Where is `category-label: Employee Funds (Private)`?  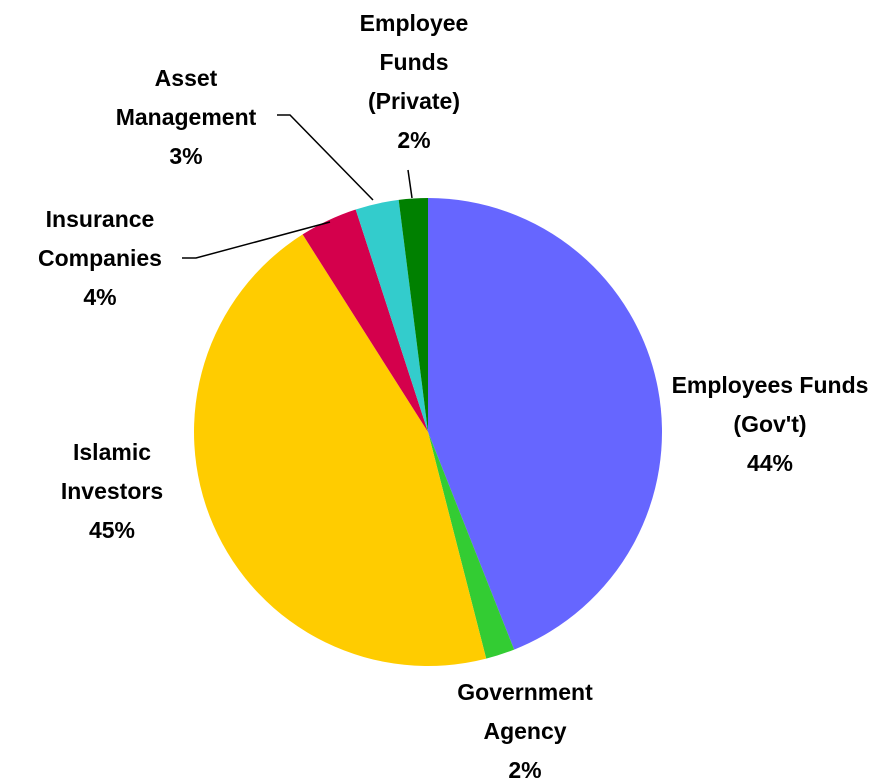
category-label: Employee Funds (Private) is located at coordinates (414, 62).